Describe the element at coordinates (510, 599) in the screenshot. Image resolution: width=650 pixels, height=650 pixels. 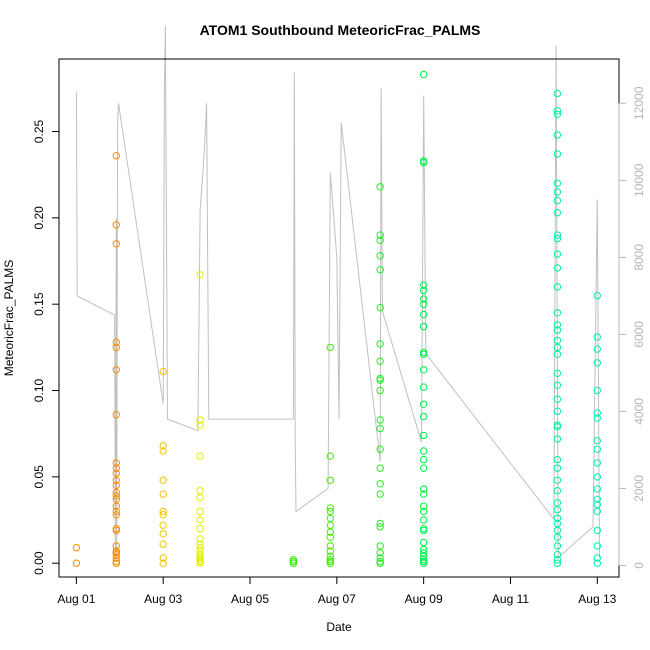
I see `x-tick-label: Aug 11` at that location.